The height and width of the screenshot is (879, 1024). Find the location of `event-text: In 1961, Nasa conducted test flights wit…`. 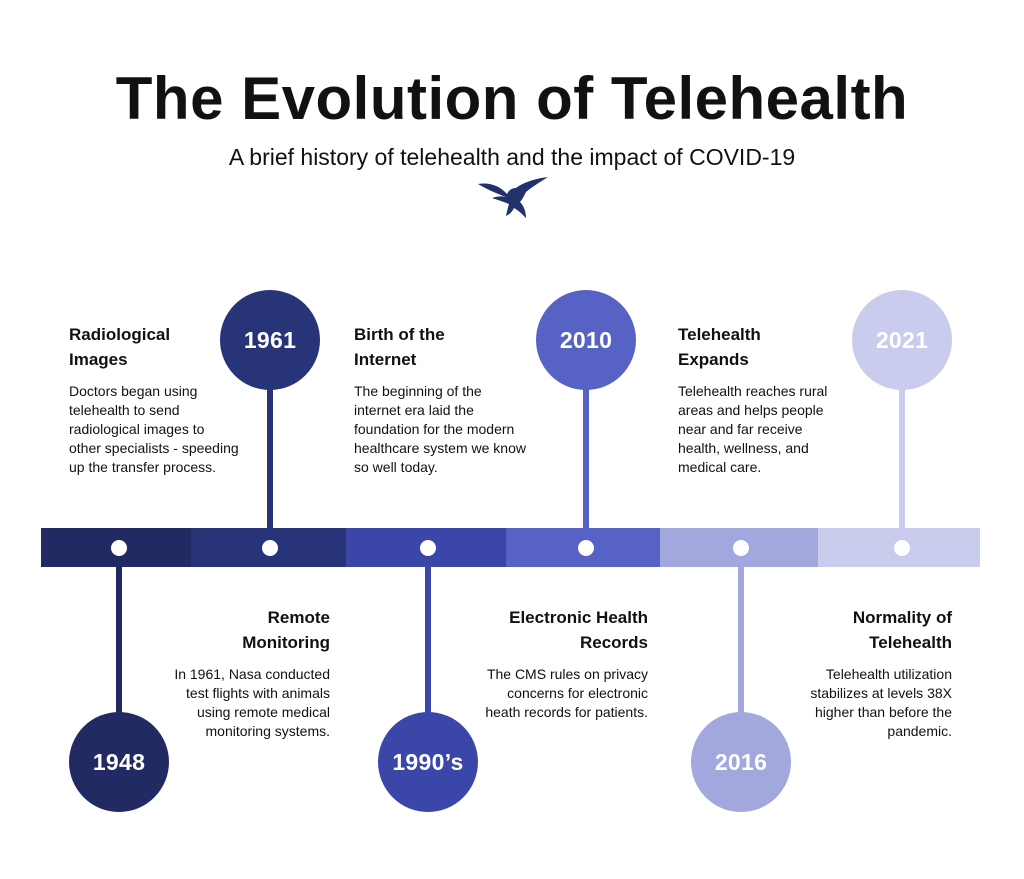

event-text: In 1961, Nasa conducted test flights wit… is located at coordinates (252, 702).